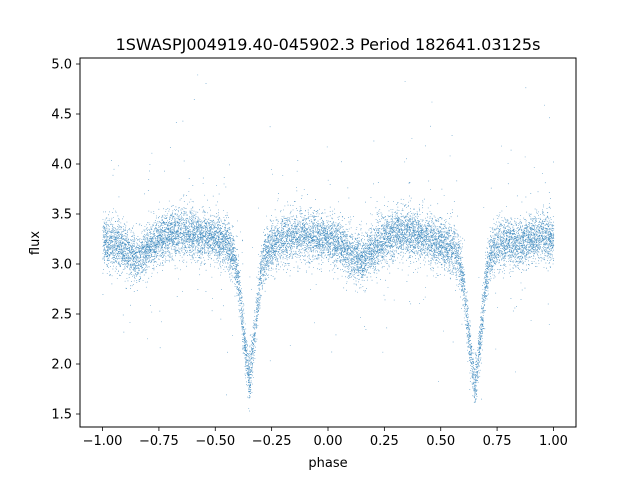 This screenshot has height=484, width=640. I want to click on x-tick-label: 0.75, so click(497, 441).